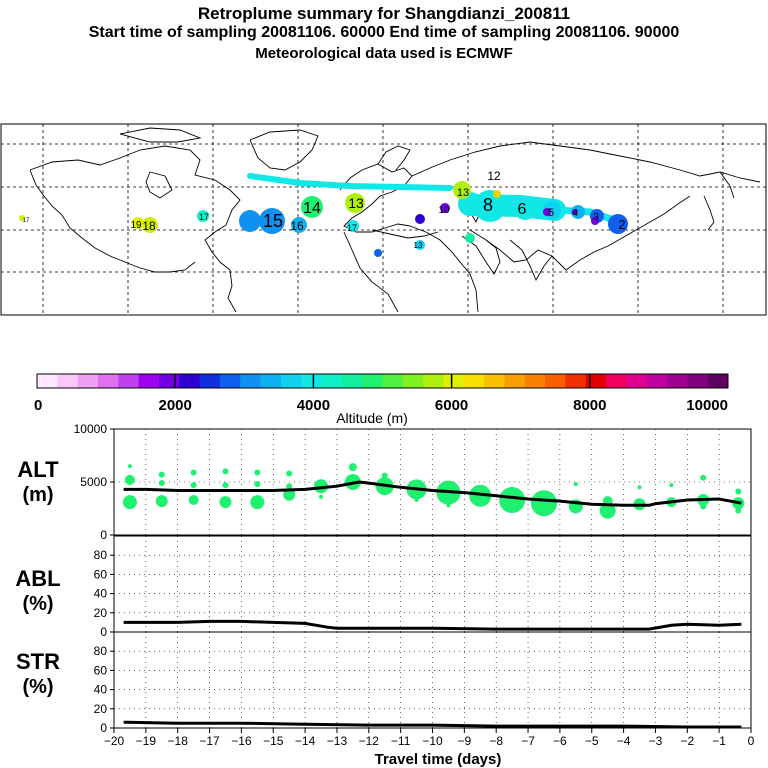 The image size is (768, 768). What do you see at coordinates (432, 724) in the screenshot?
I see `str-series-line` at bounding box center [432, 724].